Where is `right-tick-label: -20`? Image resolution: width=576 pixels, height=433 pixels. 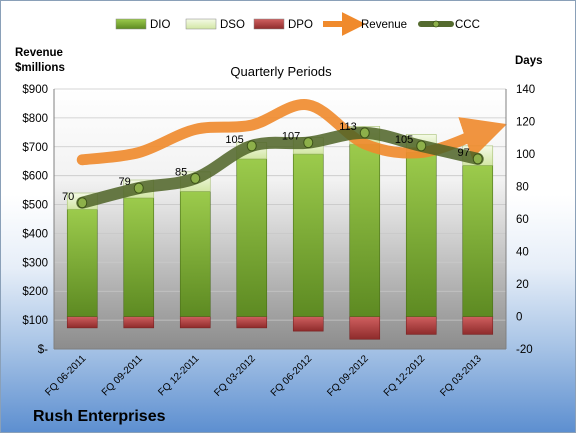
right-tick-label: -20 is located at coordinates (524, 350).